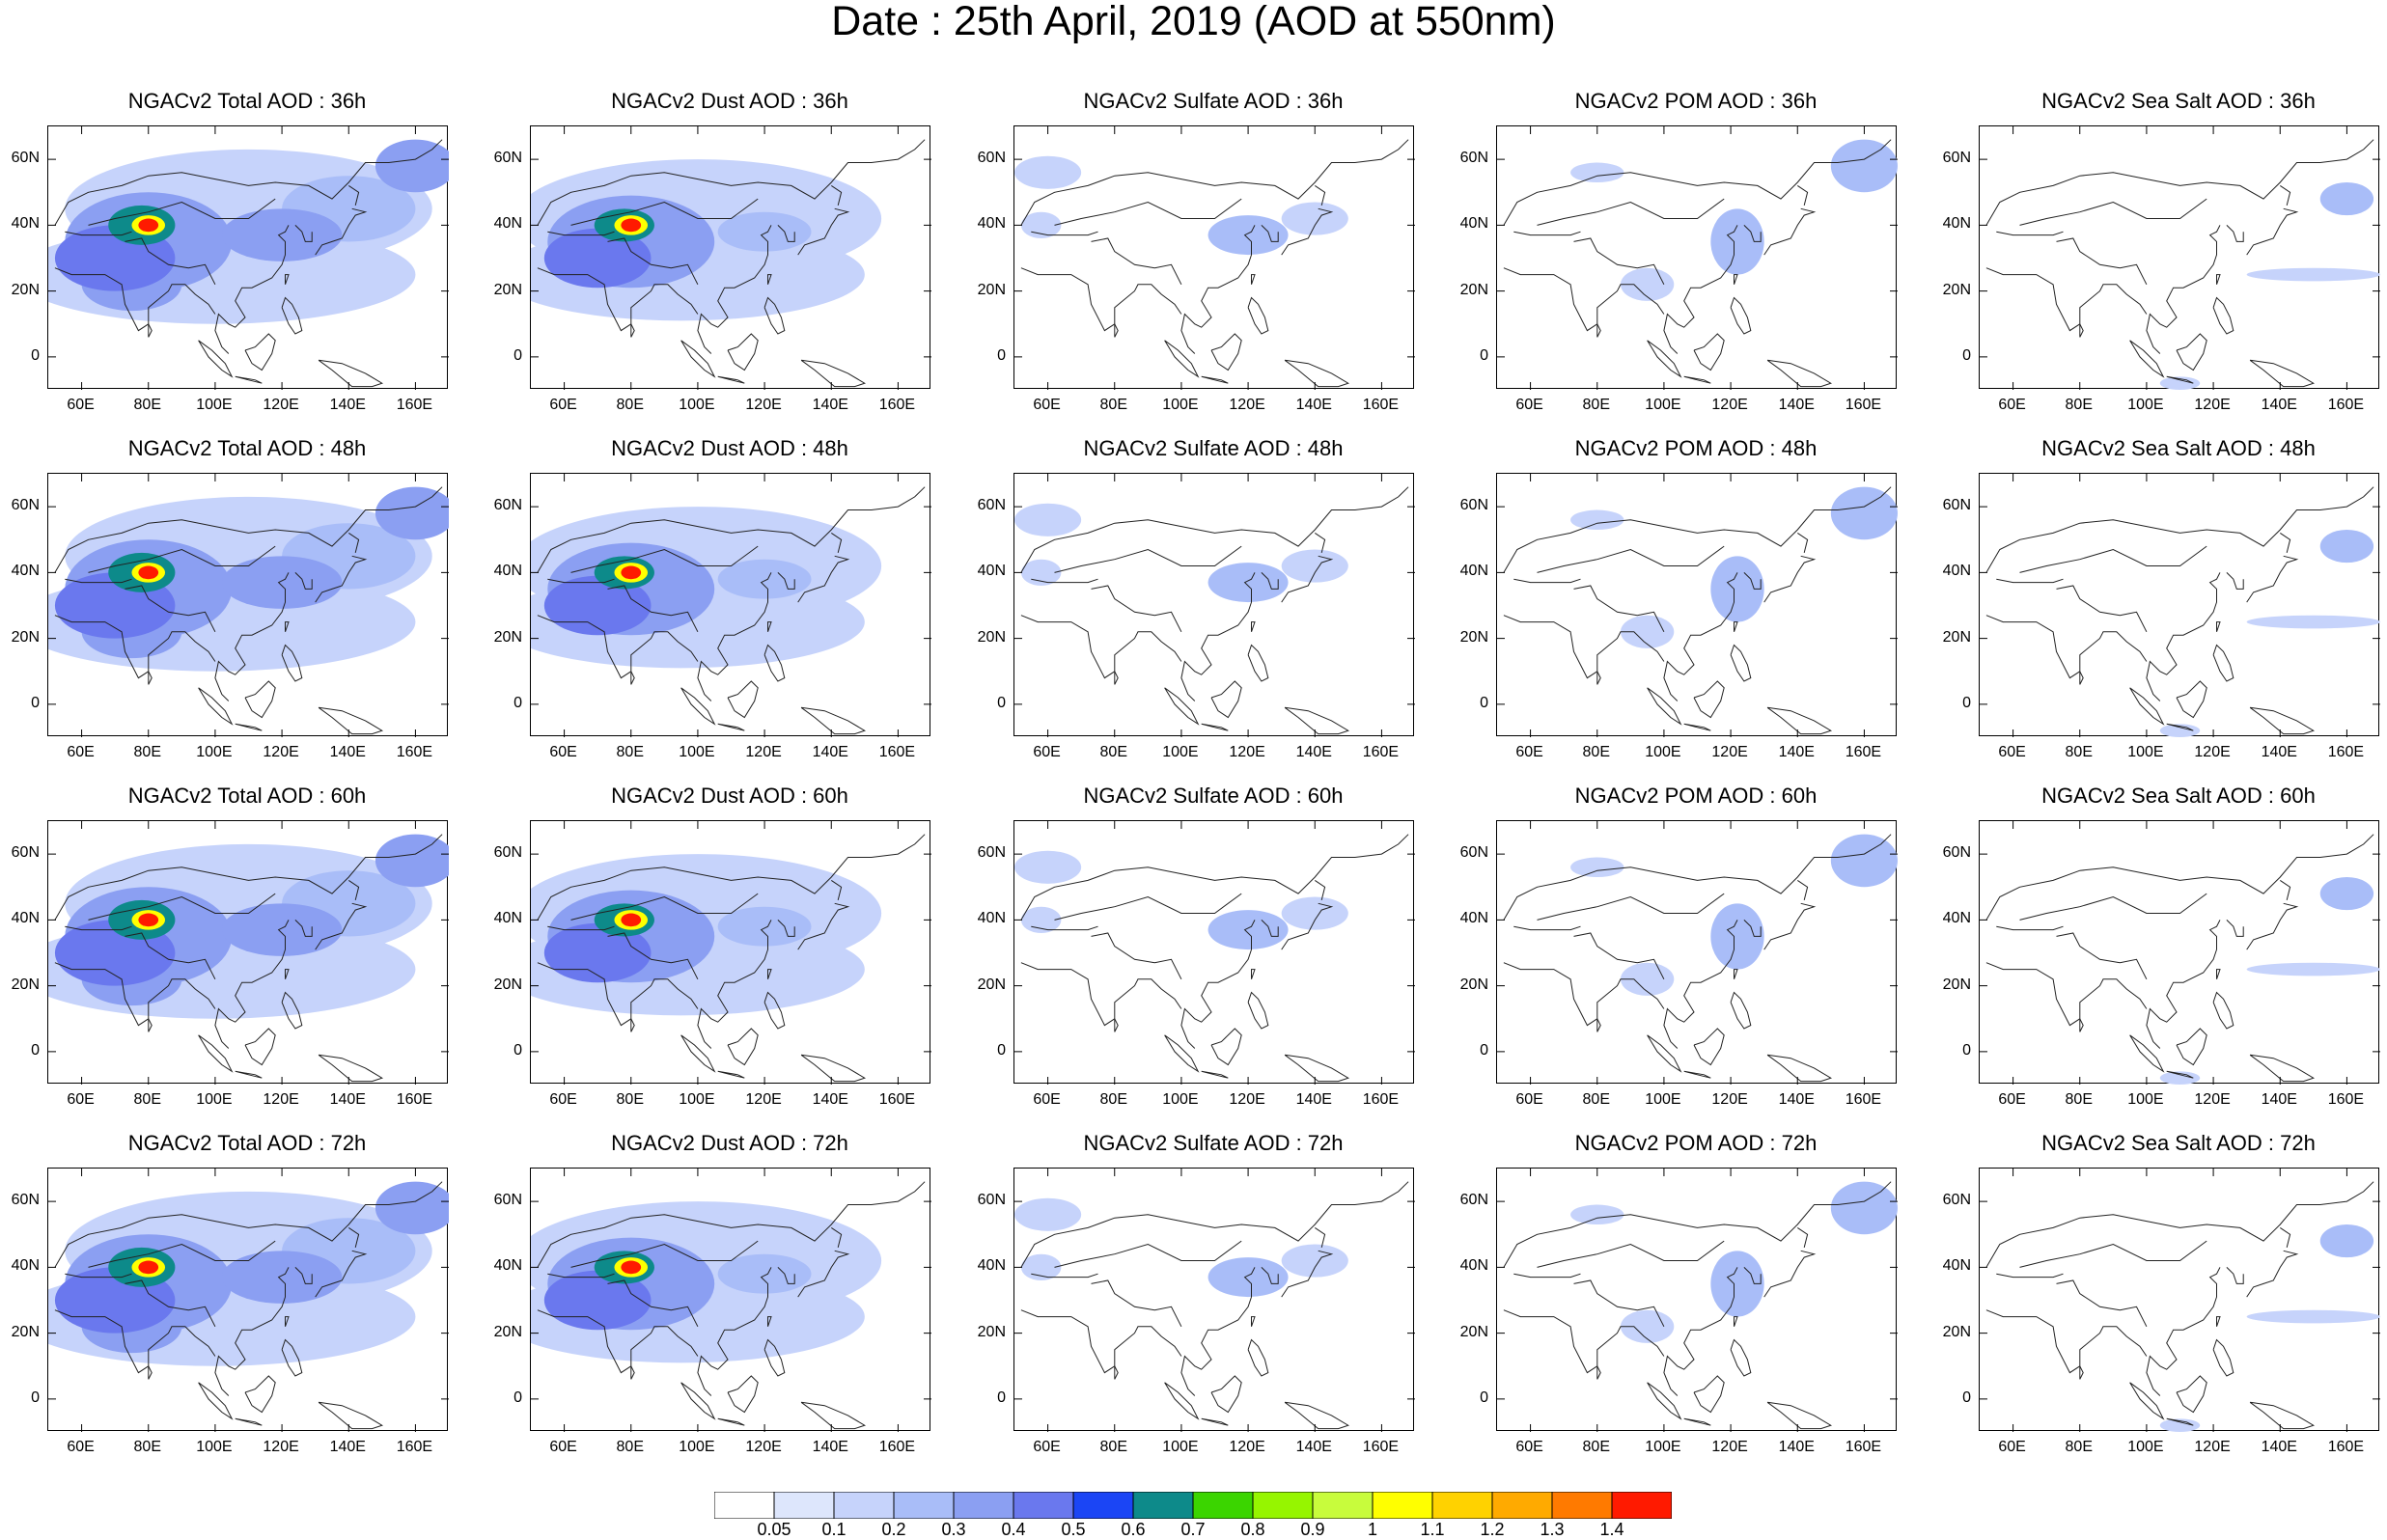 This screenshot has width=2387, height=1540. What do you see at coordinates (1641, 1505) in the screenshot?
I see `colorbar-swatch` at bounding box center [1641, 1505].